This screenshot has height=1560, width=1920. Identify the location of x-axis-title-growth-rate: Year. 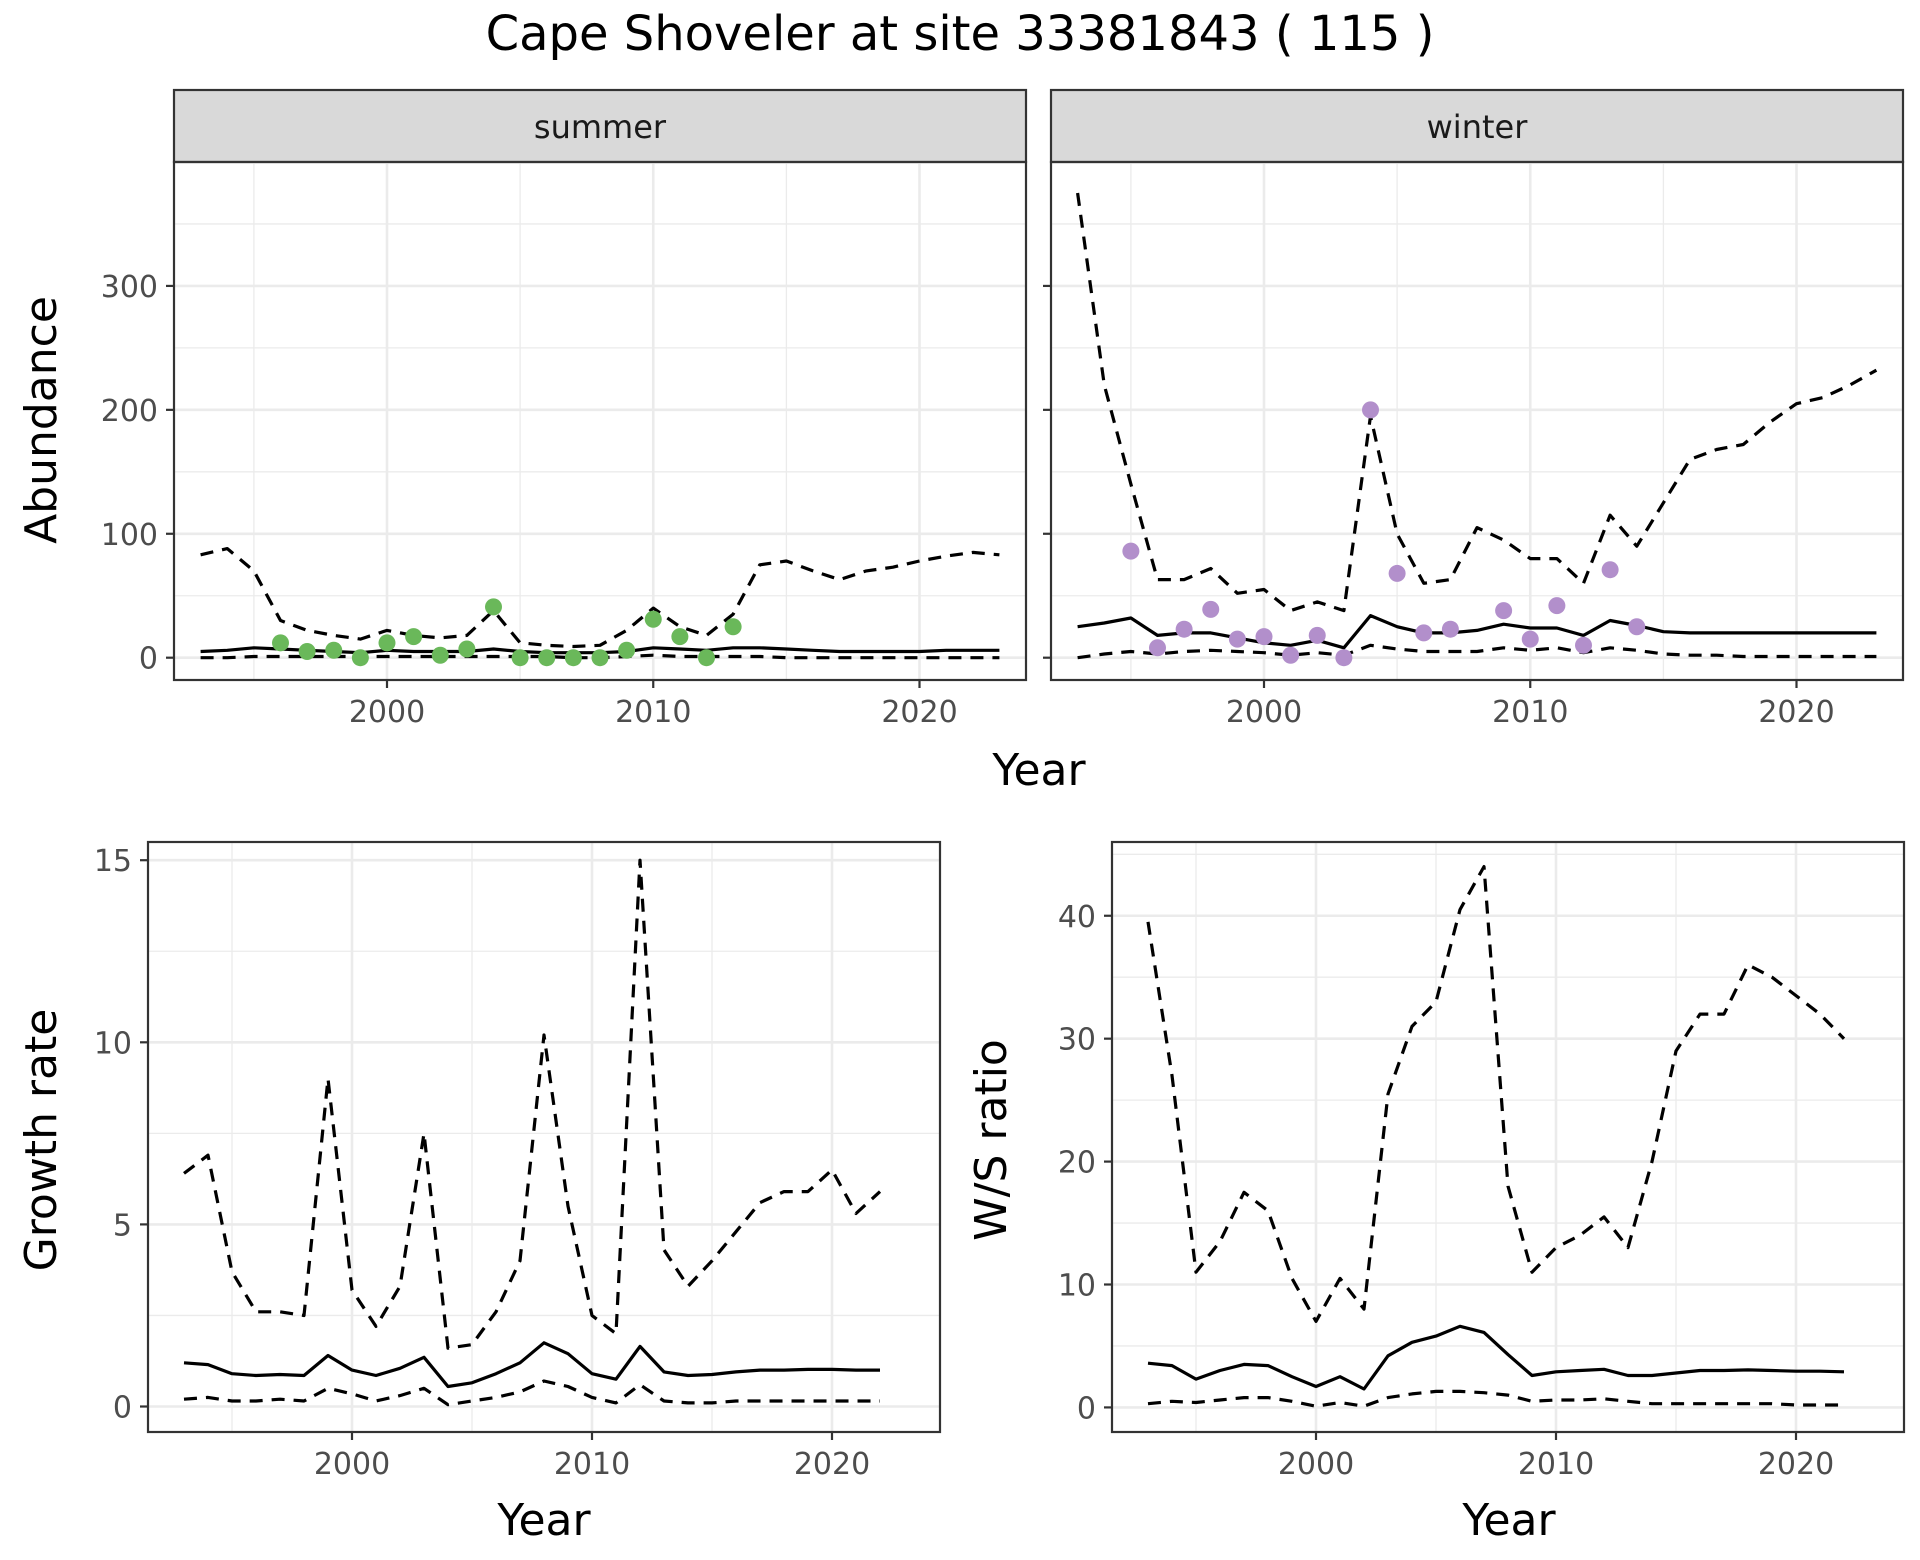
(543, 1520).